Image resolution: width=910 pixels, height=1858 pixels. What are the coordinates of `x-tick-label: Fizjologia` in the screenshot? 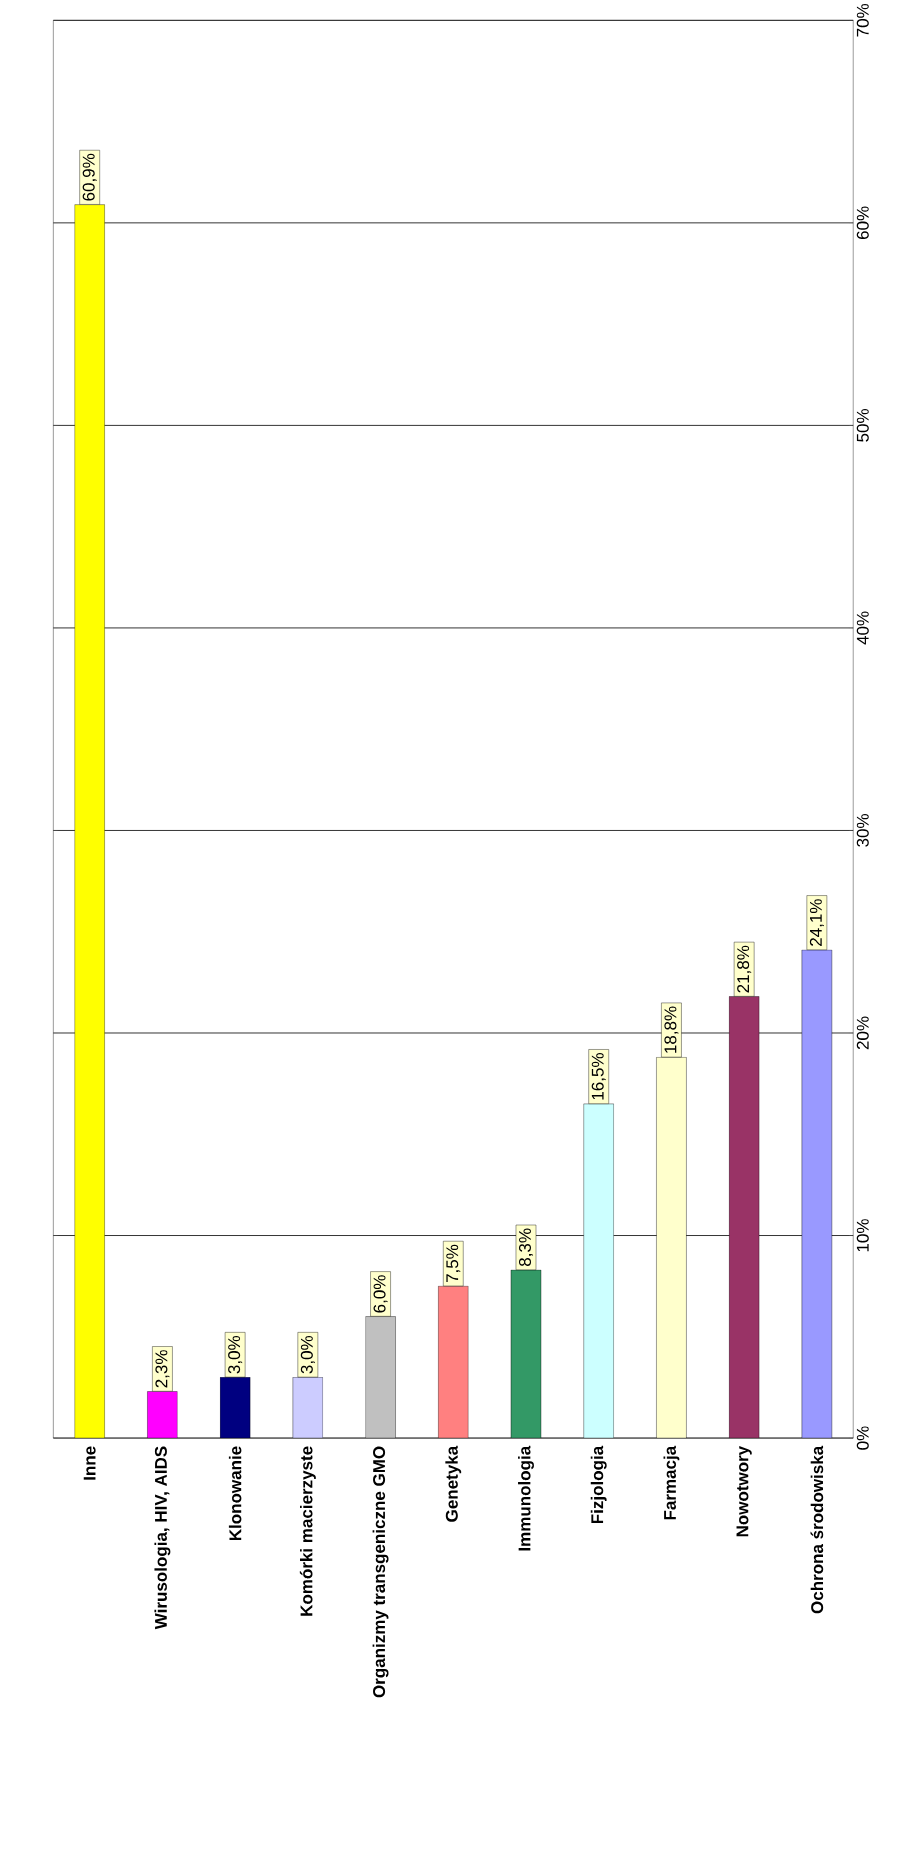 It's located at (598, 1484).